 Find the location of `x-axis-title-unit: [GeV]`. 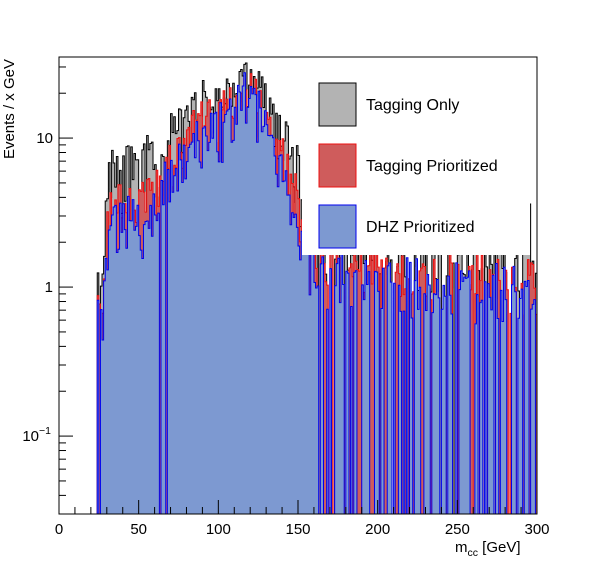

x-axis-title-unit: [GeV] is located at coordinates (499, 547).